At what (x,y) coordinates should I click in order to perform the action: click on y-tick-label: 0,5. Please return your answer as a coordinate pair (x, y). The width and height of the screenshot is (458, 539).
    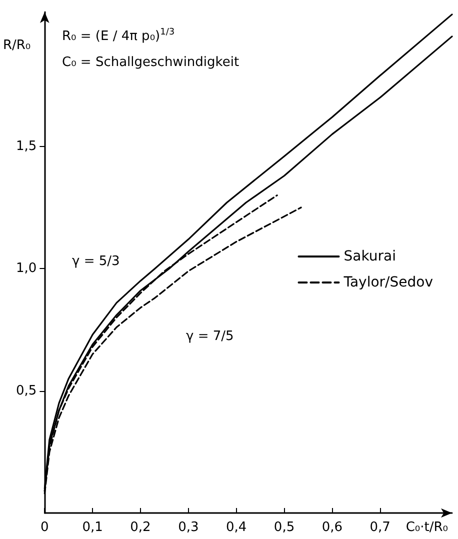
    Looking at the image, I should click on (26, 390).